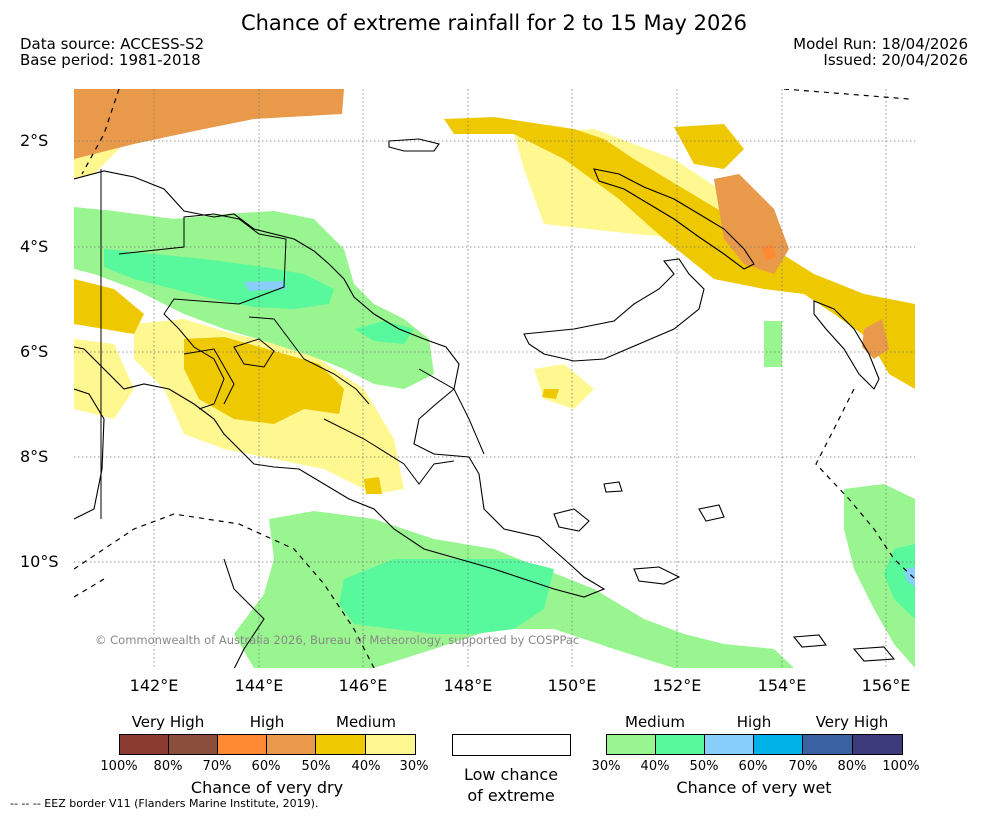 Image resolution: width=988 pixels, height=816 pixels. Describe the element at coordinates (366, 766) in the screenshot. I see `dry-tick: 40%` at that location.